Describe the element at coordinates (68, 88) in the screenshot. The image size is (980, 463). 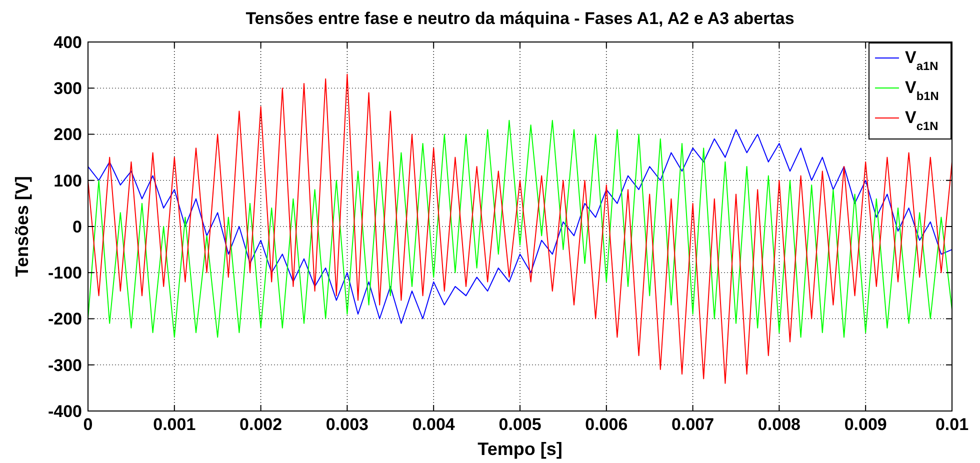
I see `y-tick-label: 300` at that location.